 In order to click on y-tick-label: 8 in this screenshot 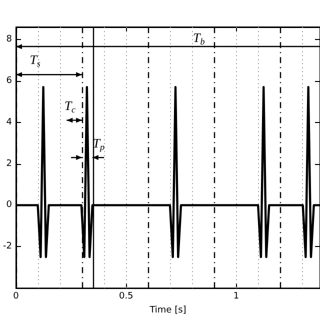, I will do `click(9, 39)`.